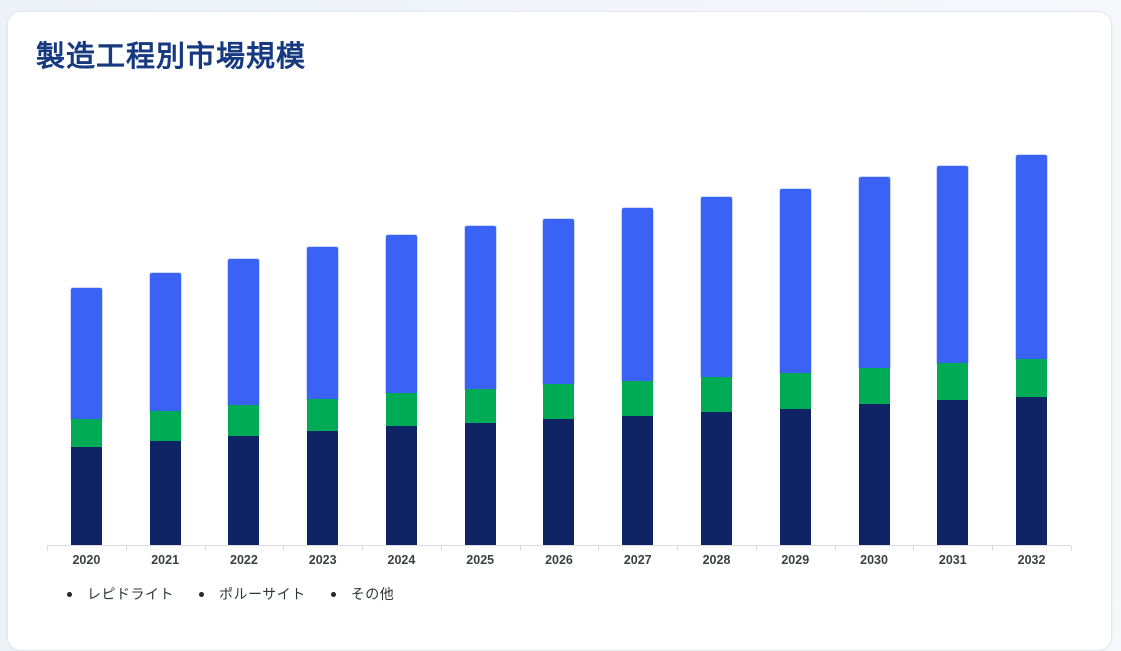 This screenshot has width=1121, height=651. I want to click on legend-item-その他: その他, so click(362, 594).